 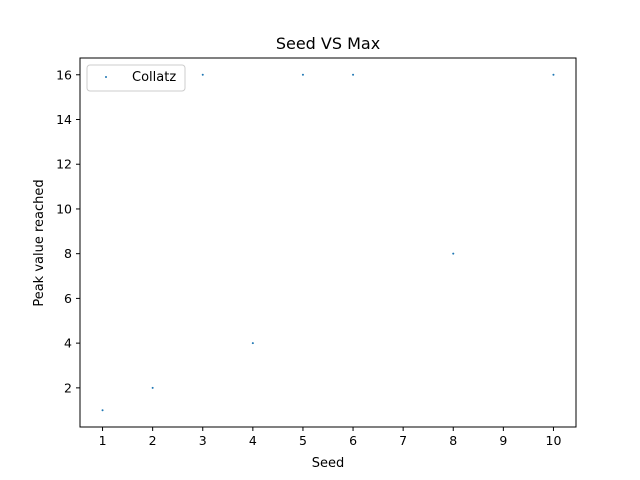 What do you see at coordinates (153, 440) in the screenshot?
I see `x-tick-label: 2` at bounding box center [153, 440].